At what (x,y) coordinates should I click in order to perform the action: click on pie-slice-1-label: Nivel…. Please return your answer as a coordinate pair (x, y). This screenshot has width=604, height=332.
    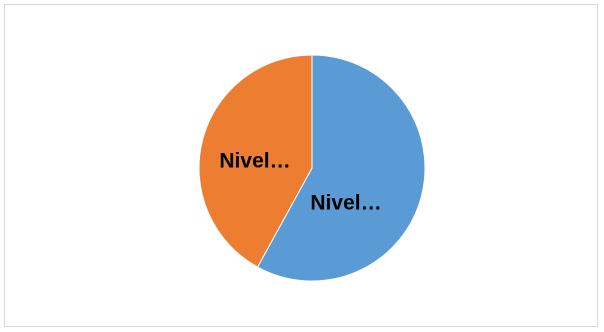
    Looking at the image, I should click on (345, 203).